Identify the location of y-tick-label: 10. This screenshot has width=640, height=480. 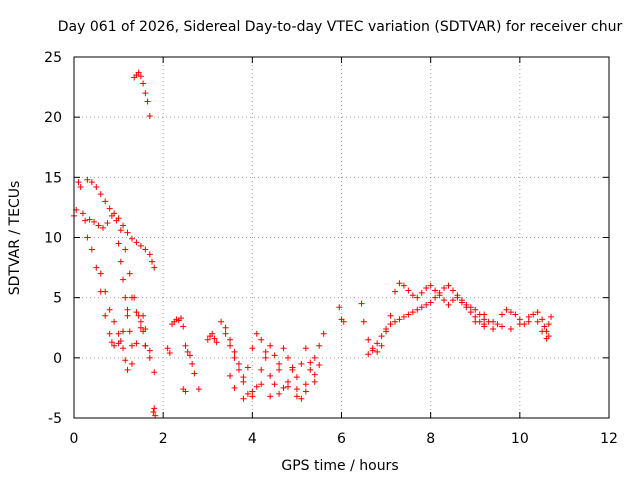
(53, 239).